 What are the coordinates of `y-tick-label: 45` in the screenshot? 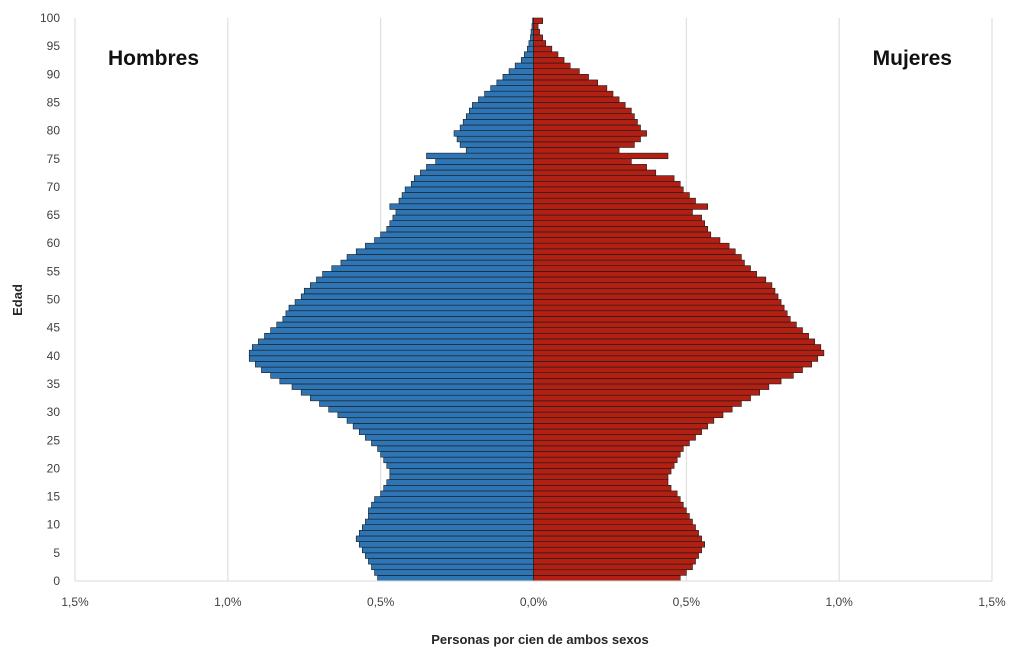 It's located at (54, 328).